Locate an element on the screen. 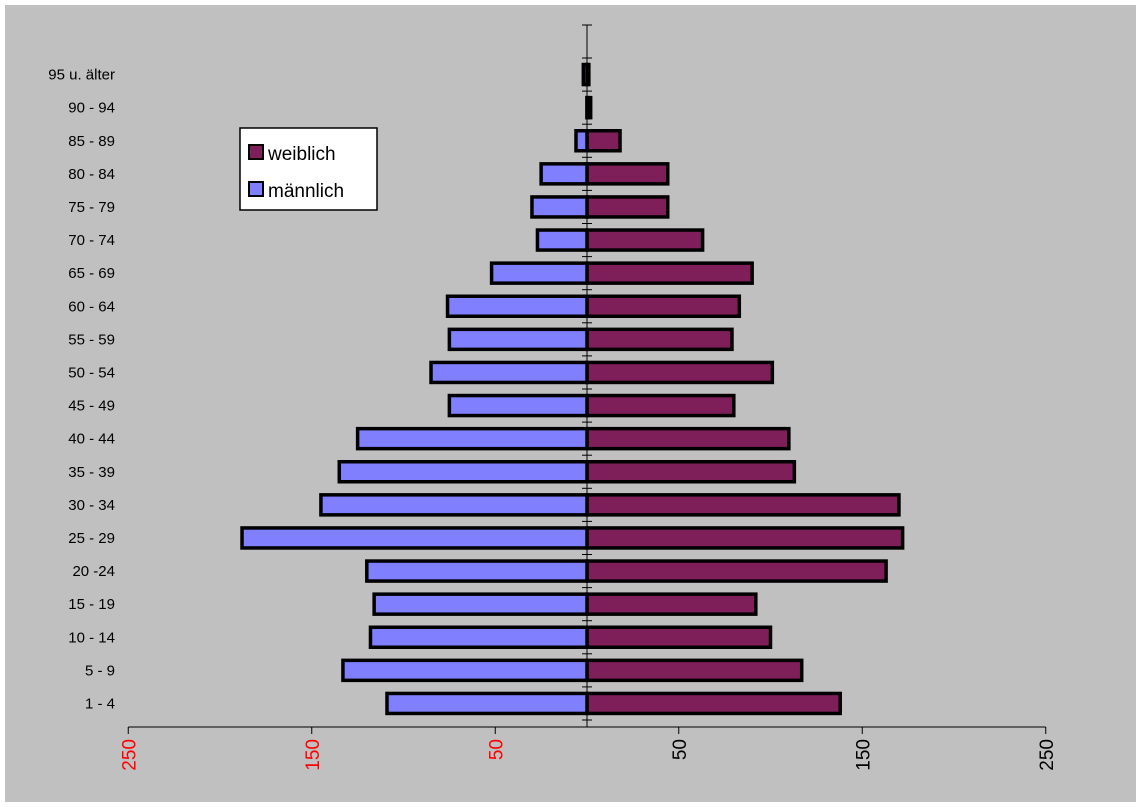 Image resolution: width=1141 pixels, height=807 pixels. legend: weiblich männlich is located at coordinates (308, 169).